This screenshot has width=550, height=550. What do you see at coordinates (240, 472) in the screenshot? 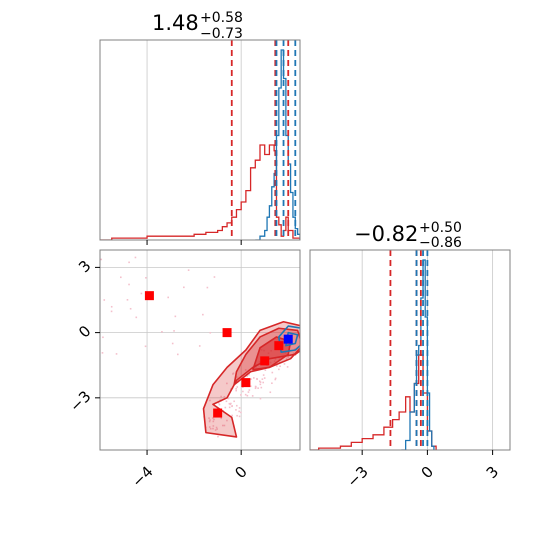
I see `x-tick-label: 0` at bounding box center [240, 472].